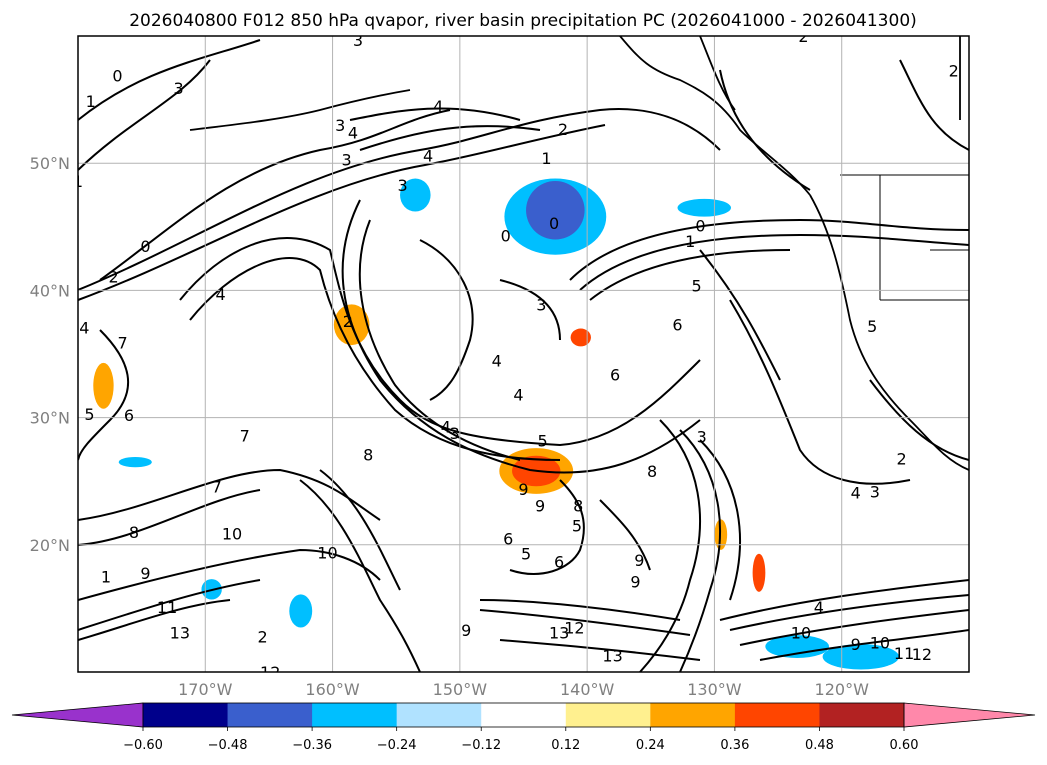 The image size is (1047, 765). What do you see at coordinates (523, 715) in the screenshot?
I see `colorbar-frame` at bounding box center [523, 715].